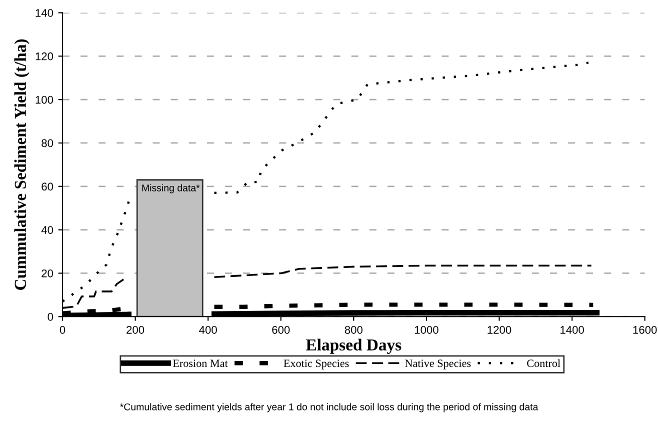 Image resolution: width=658 pixels, height=425 pixels. I want to click on x-tick-label: 1600, so click(645, 330).